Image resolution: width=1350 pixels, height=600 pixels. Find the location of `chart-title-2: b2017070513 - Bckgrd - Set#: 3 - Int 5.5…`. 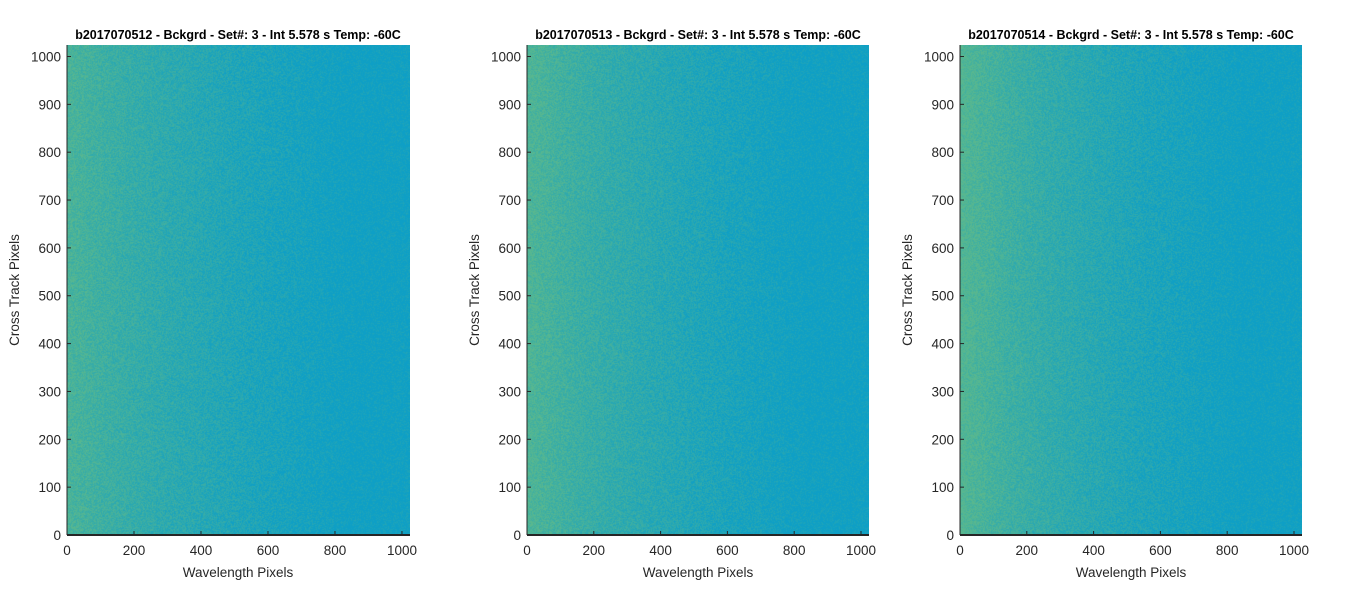

chart-title-2: b2017070513 - Bckgrd - Set#: 3 - Int 5.5… is located at coordinates (698, 35).